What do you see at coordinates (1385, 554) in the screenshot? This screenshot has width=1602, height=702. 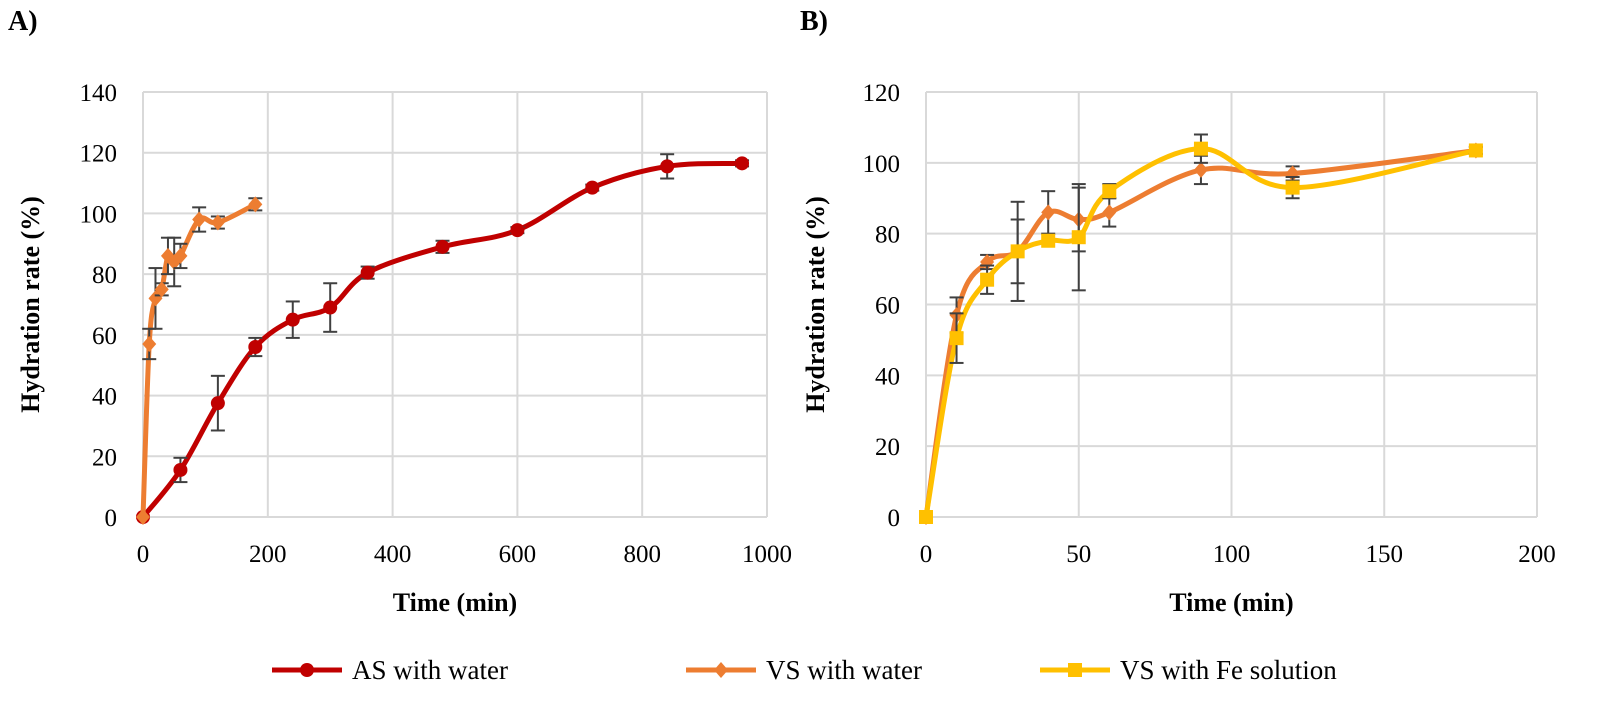 I see `x-tick-label: 150` at bounding box center [1385, 554].